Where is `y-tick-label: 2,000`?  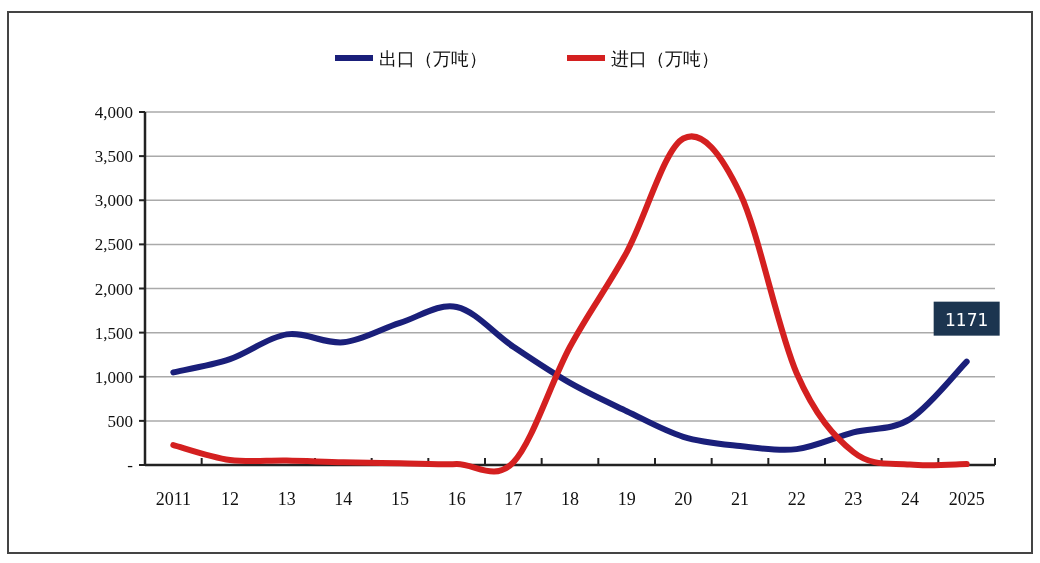
y-tick-label: 2,000 is located at coordinates (113, 289).